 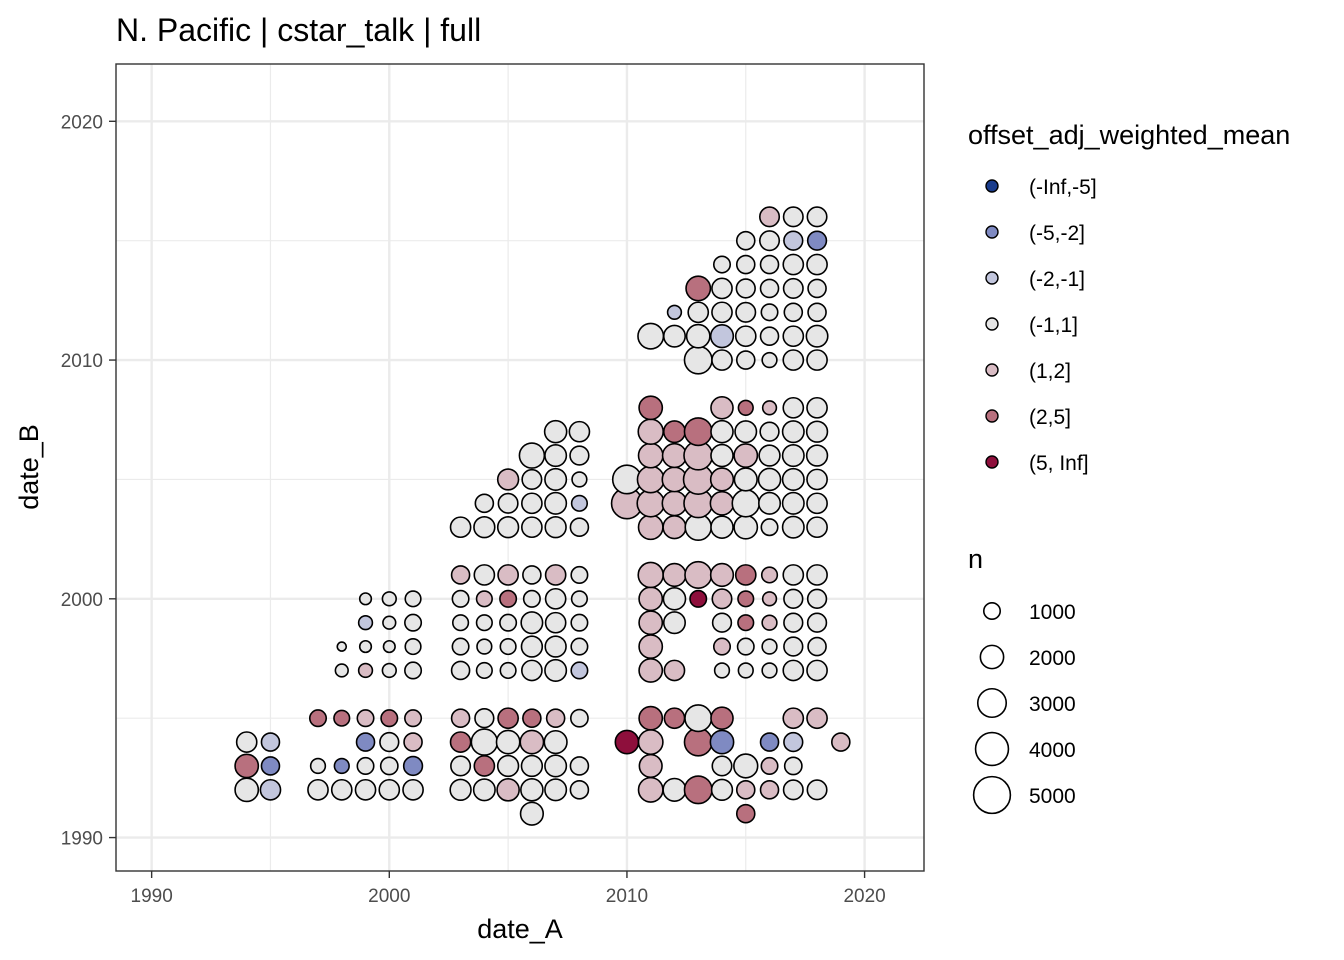 I want to click on size-legend-title: n, so click(x=975, y=559).